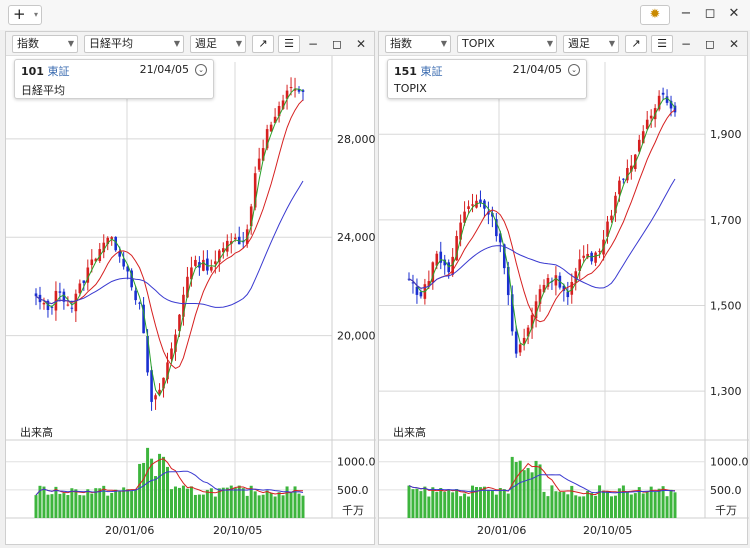  Describe the element at coordinates (164, 69) in the screenshot. I see `info-date: 21/04/05` at that location.